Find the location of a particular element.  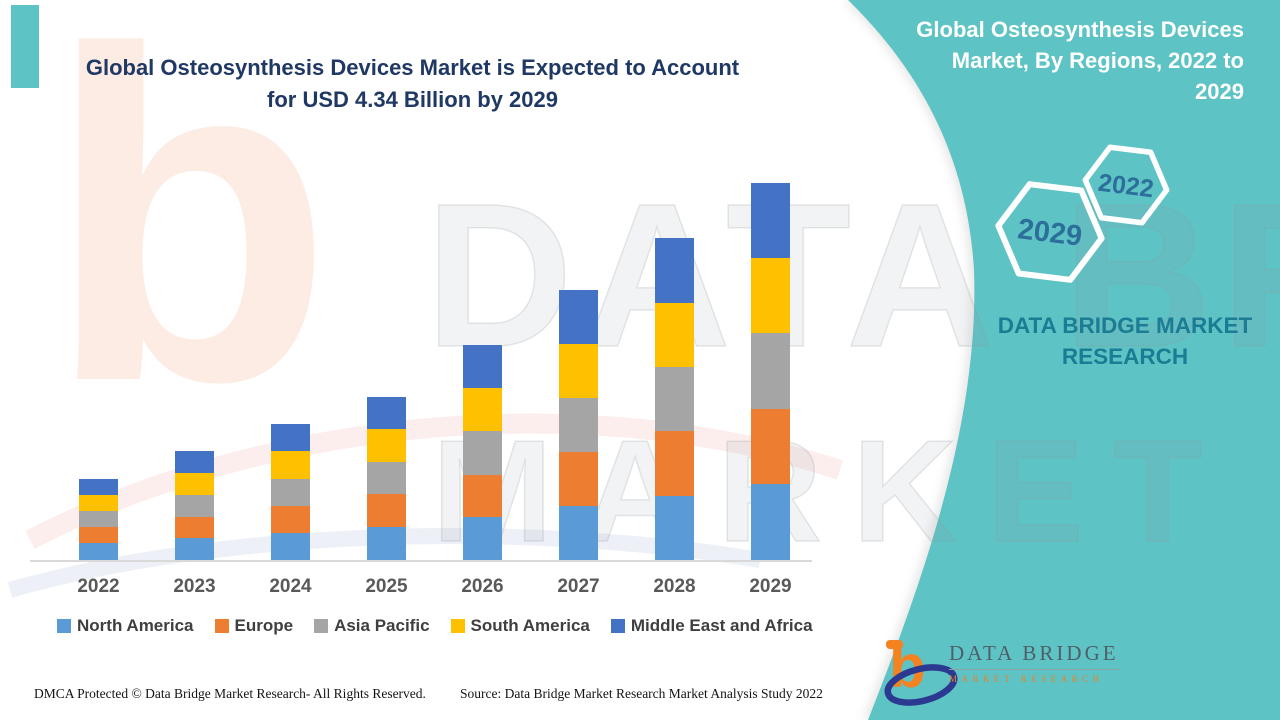

legend-item: Middle East and Africa is located at coordinates (711, 626).